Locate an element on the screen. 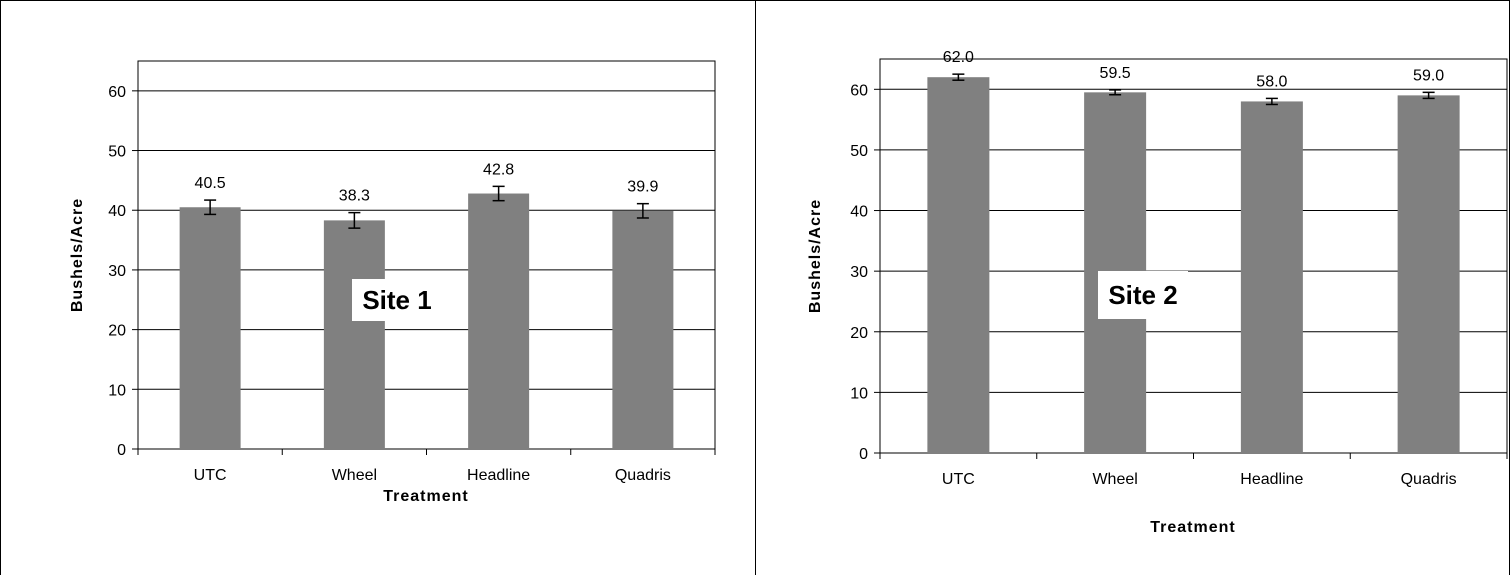 Image resolution: width=1510 pixels, height=576 pixels. data-label: 58.0 is located at coordinates (1271, 81).